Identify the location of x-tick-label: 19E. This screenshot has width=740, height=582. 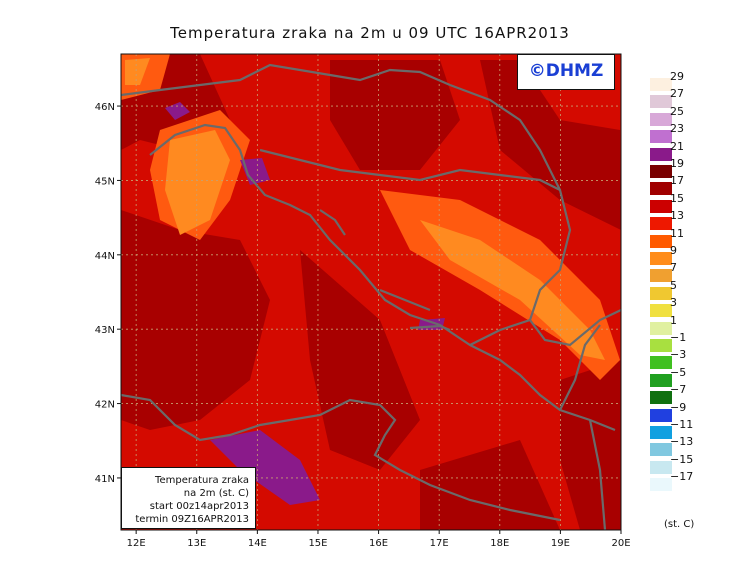
(560, 543).